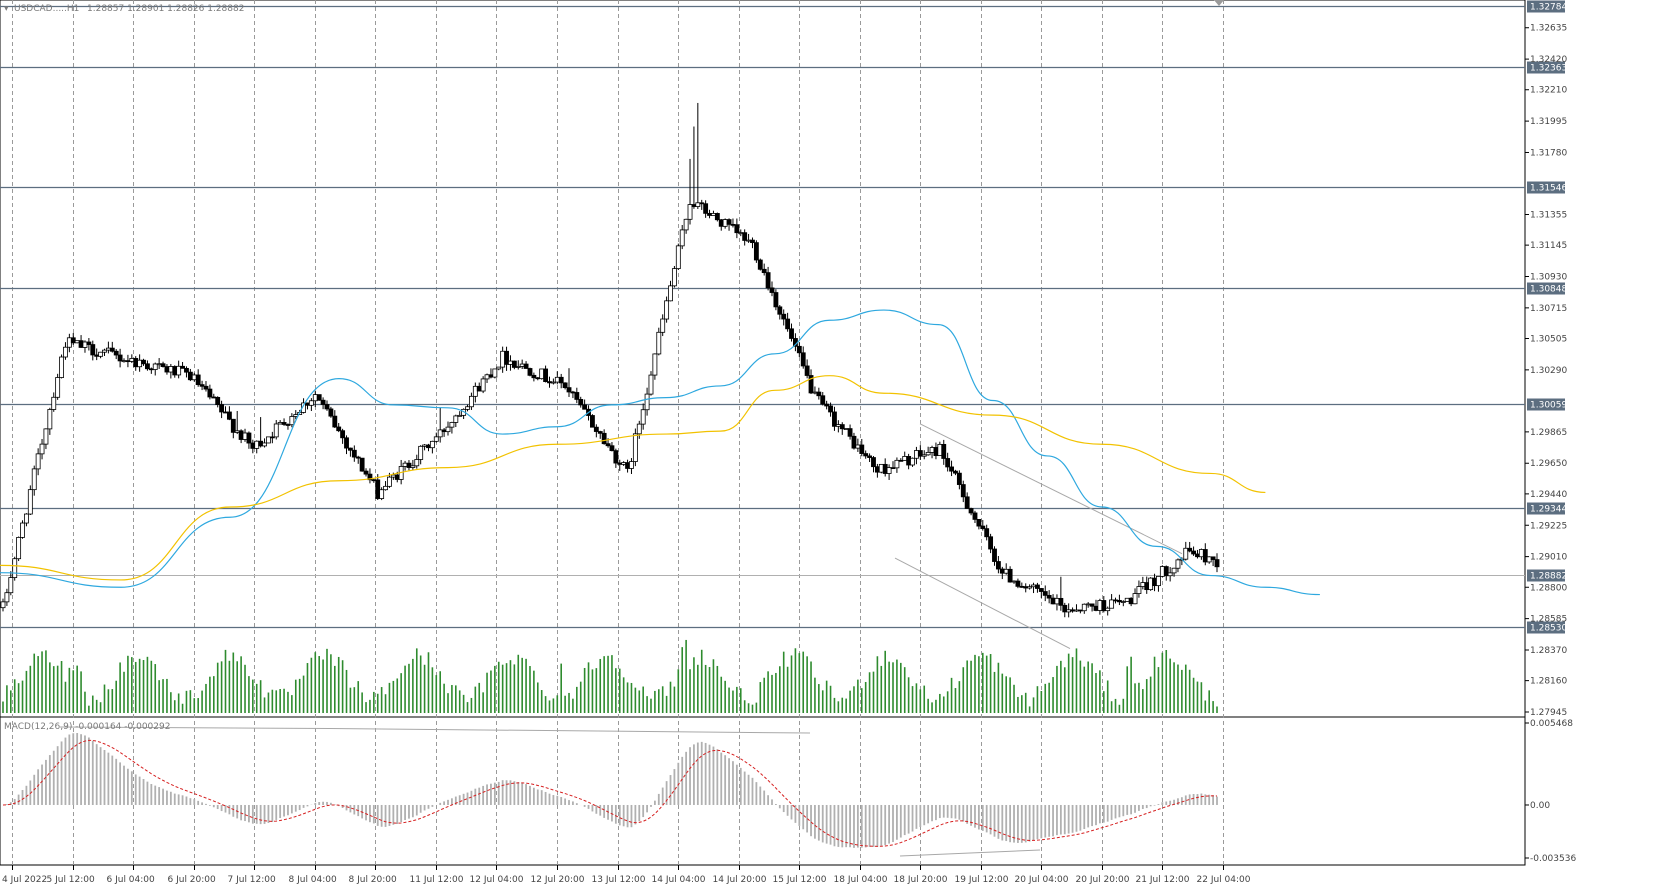 The height and width of the screenshot is (887, 1666). I want to click on time-label: 21 Jul 12:00, so click(1163, 880).